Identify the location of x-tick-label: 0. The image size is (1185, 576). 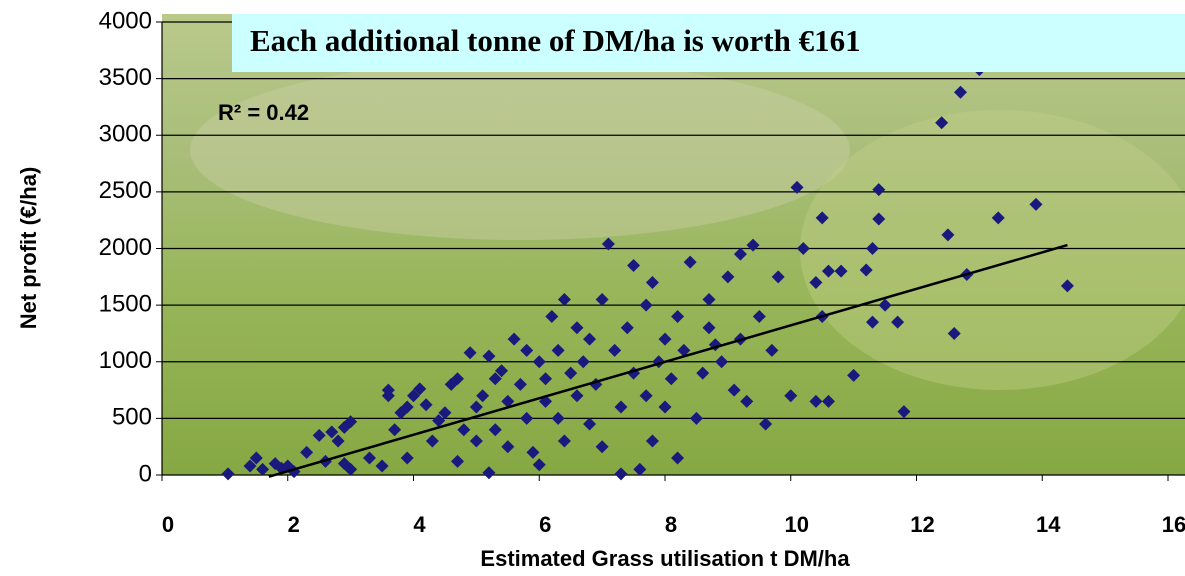
(168, 524).